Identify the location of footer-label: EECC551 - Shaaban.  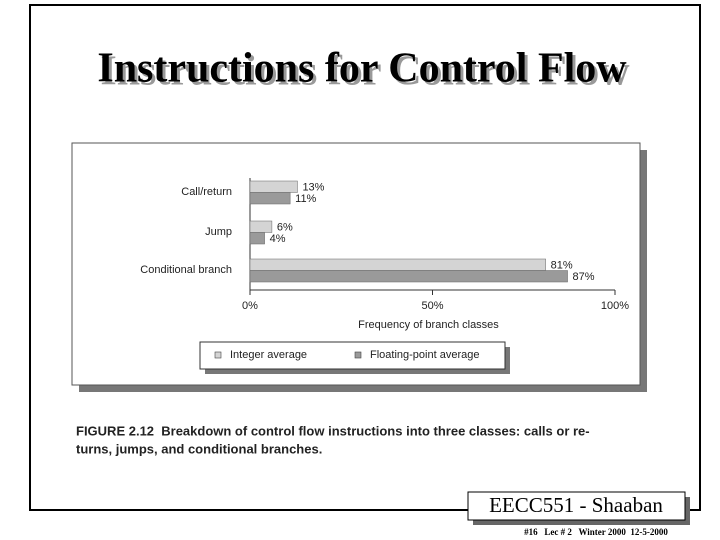
(576, 505).